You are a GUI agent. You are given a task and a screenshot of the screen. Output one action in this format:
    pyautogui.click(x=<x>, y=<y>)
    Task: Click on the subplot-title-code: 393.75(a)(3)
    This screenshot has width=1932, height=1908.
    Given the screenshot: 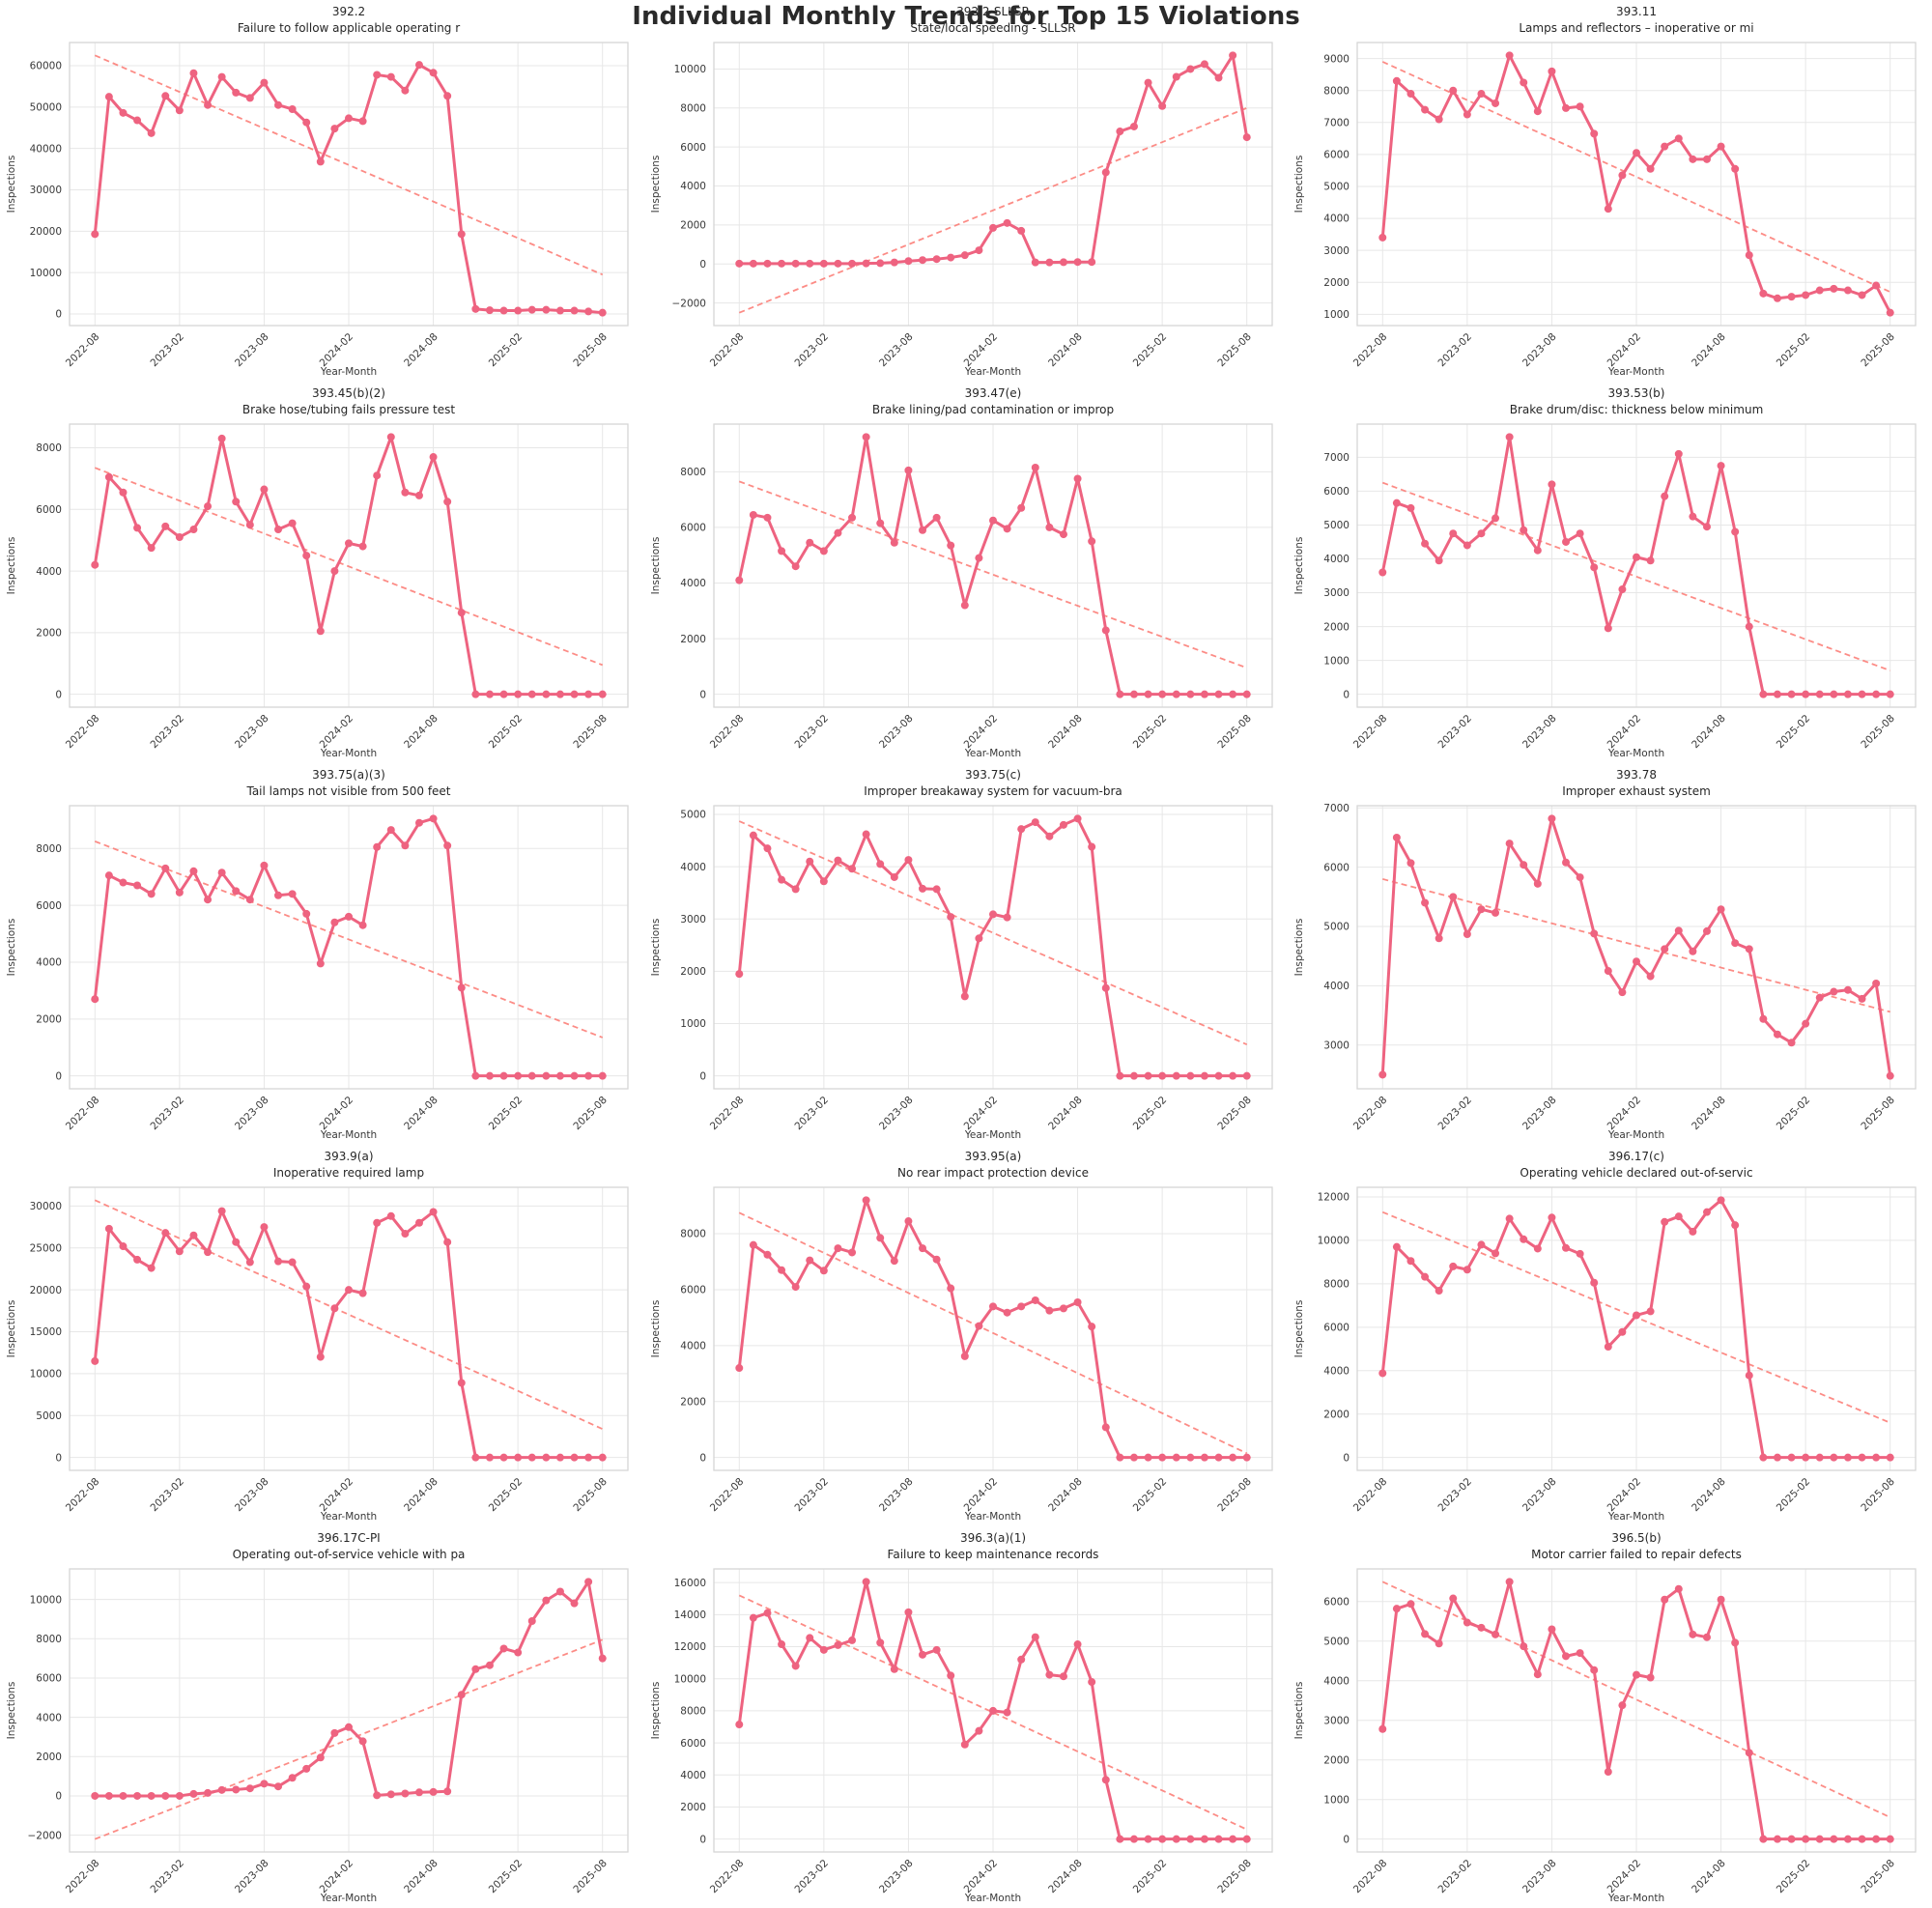 What is the action you would take?
    pyautogui.click(x=348, y=775)
    